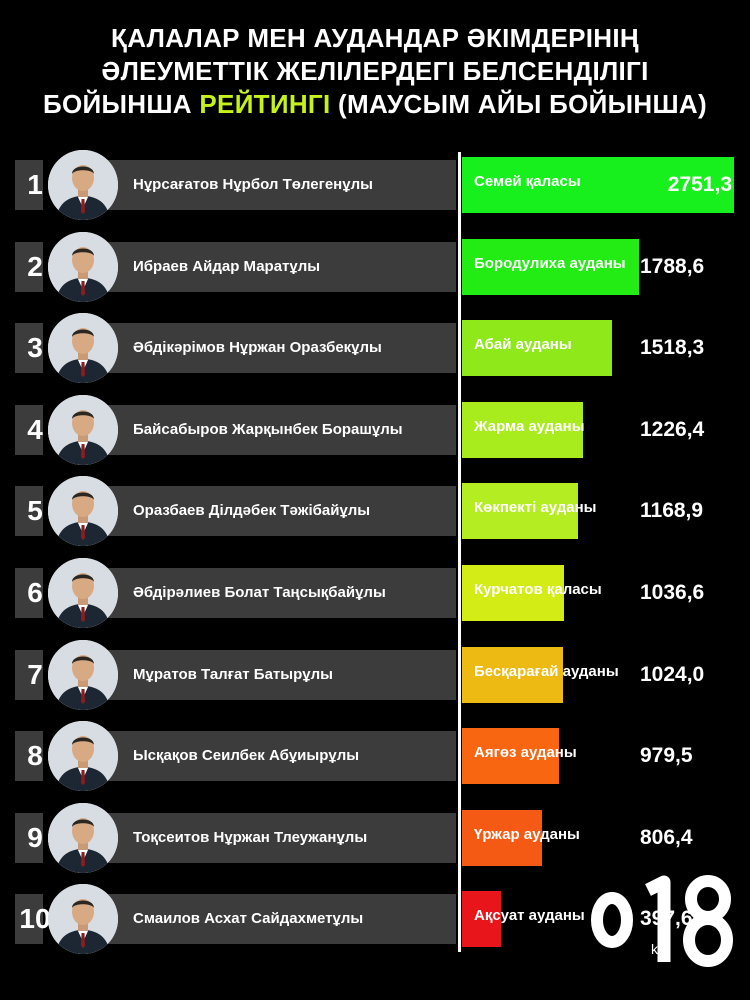 This screenshot has height=1000, width=750. I want to click on official-name: Оразбаев Ділдәбек Тәжібайұлы, so click(252, 510).